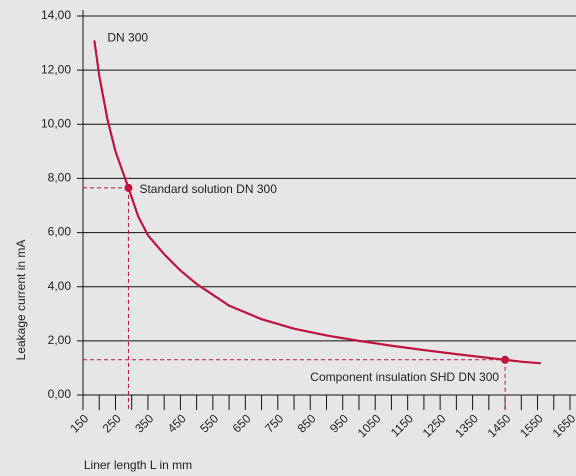 Image resolution: width=576 pixels, height=476 pixels. Describe the element at coordinates (404, 377) in the screenshot. I see `annotation: Component insulation SHD DN 300` at that location.